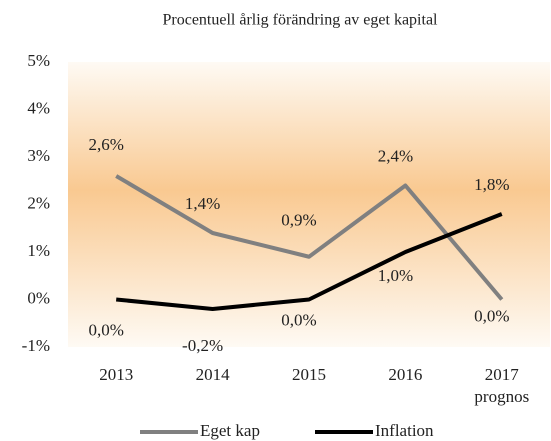 The image size is (551, 441). I want to click on y-tick-label: 5%, so click(38, 60).